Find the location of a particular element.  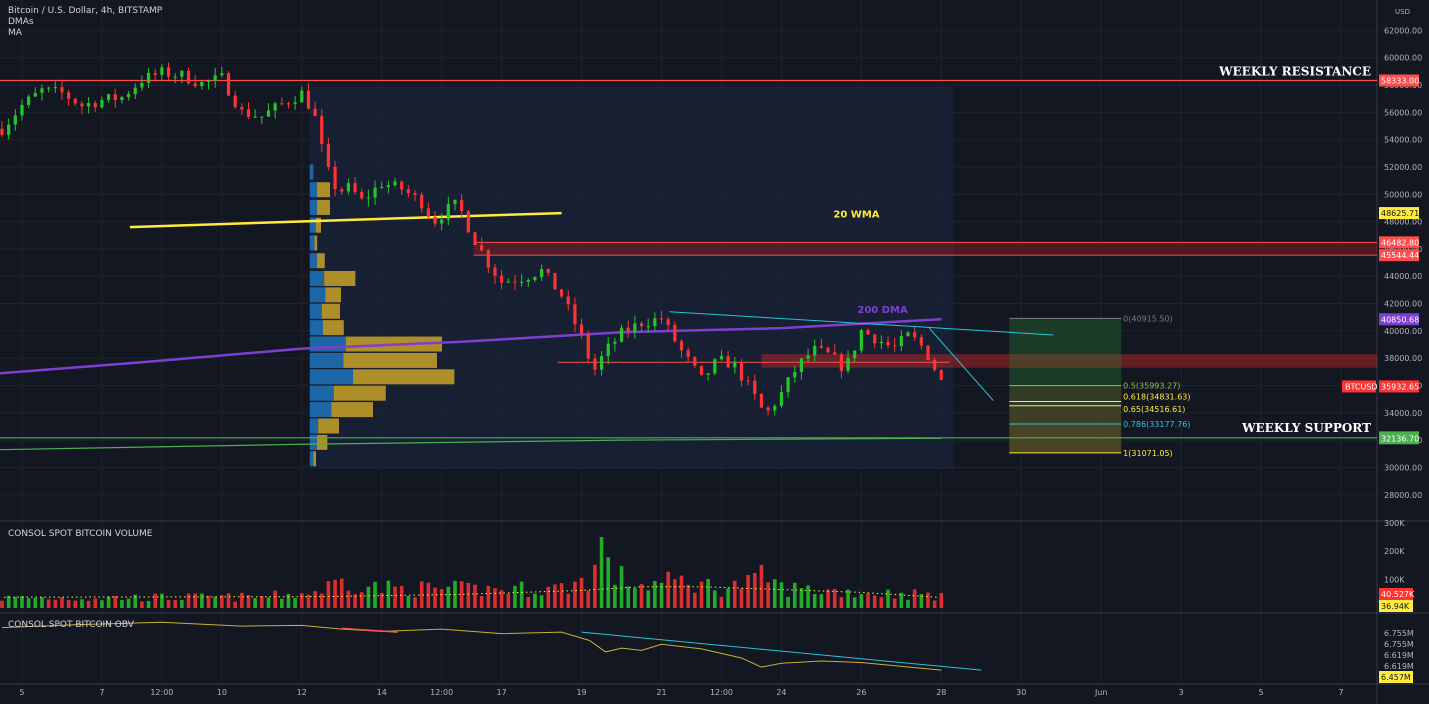

time-axis-tick: 10 is located at coordinates (222, 692).